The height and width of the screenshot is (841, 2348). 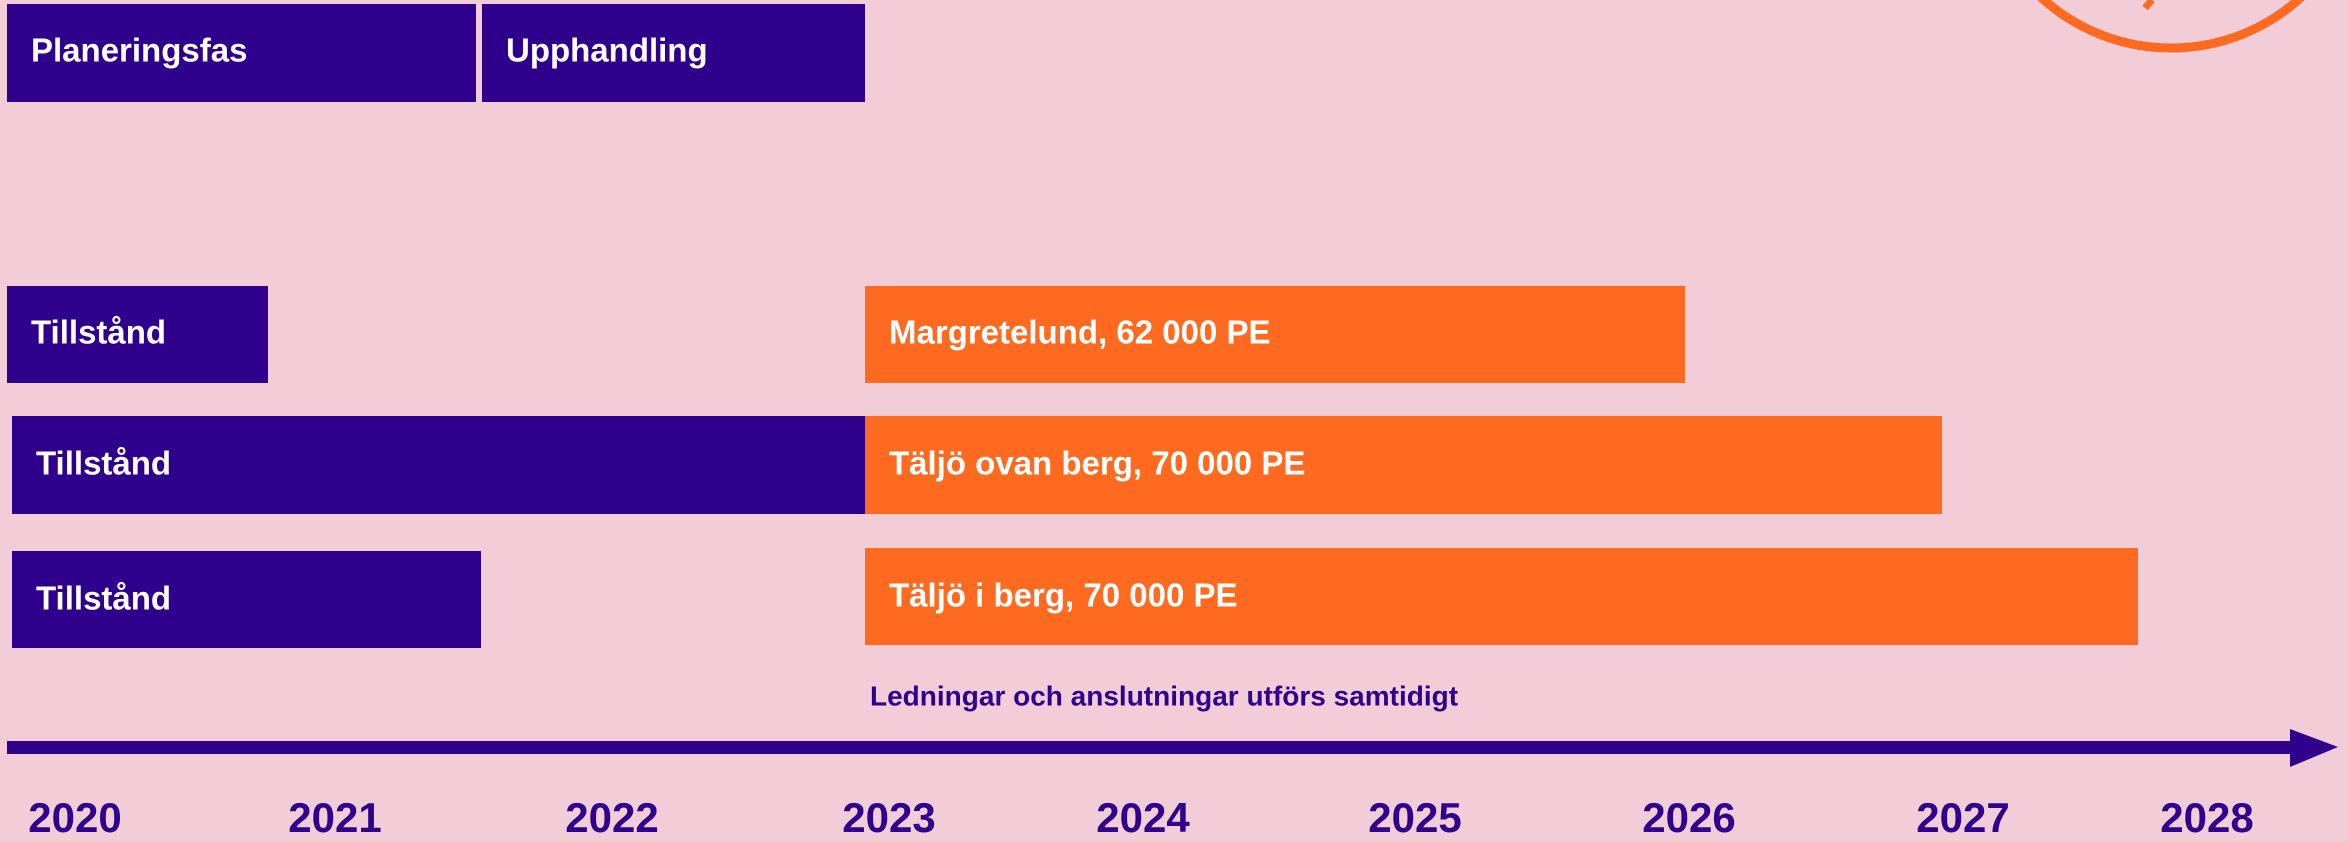 What do you see at coordinates (1962, 817) in the screenshot?
I see `year-label: 2027` at bounding box center [1962, 817].